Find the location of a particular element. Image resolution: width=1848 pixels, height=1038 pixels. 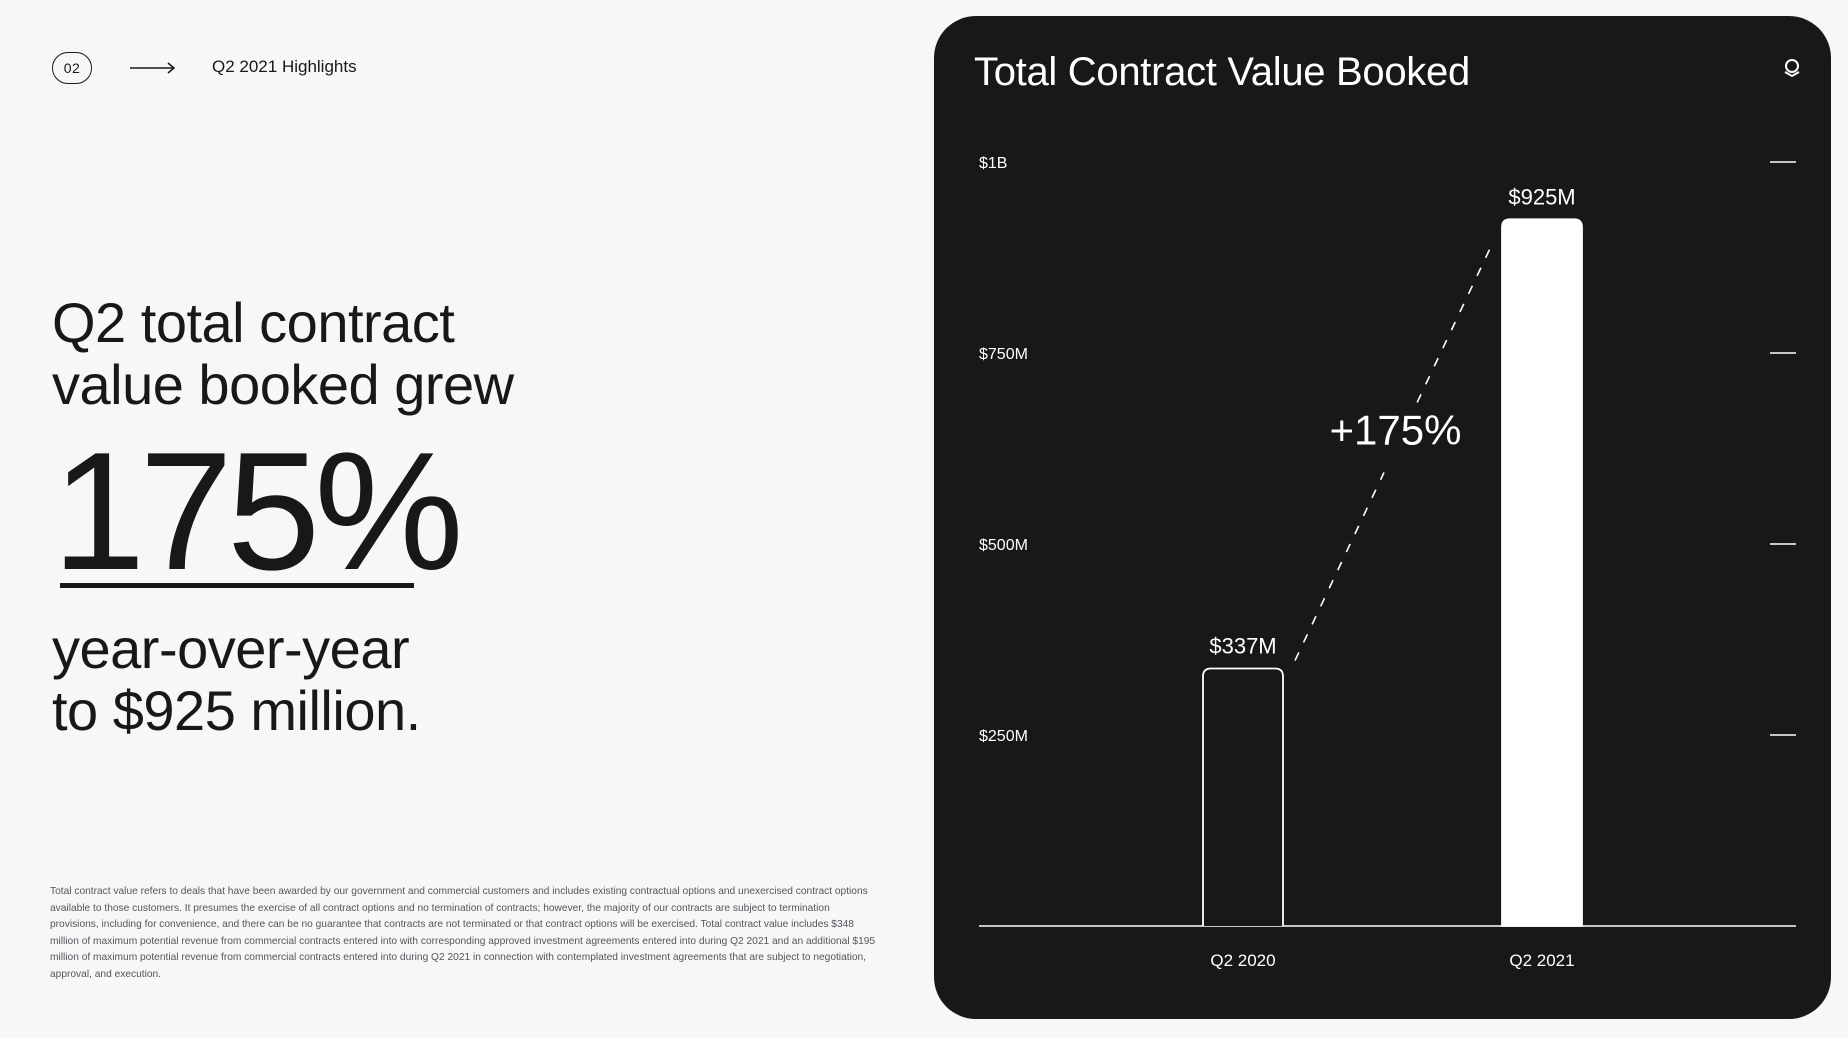

headline: Q2 total contract value booked grew is located at coordinates (332, 354).